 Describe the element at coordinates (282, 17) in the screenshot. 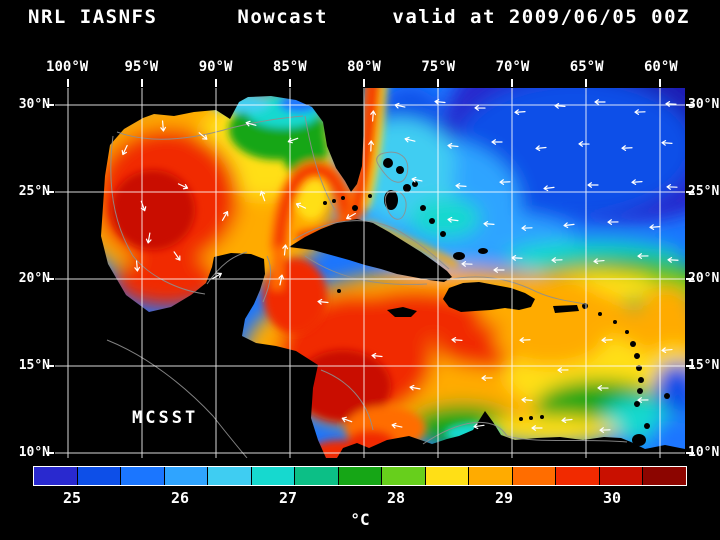

I see `product-name: Nowcast` at that location.